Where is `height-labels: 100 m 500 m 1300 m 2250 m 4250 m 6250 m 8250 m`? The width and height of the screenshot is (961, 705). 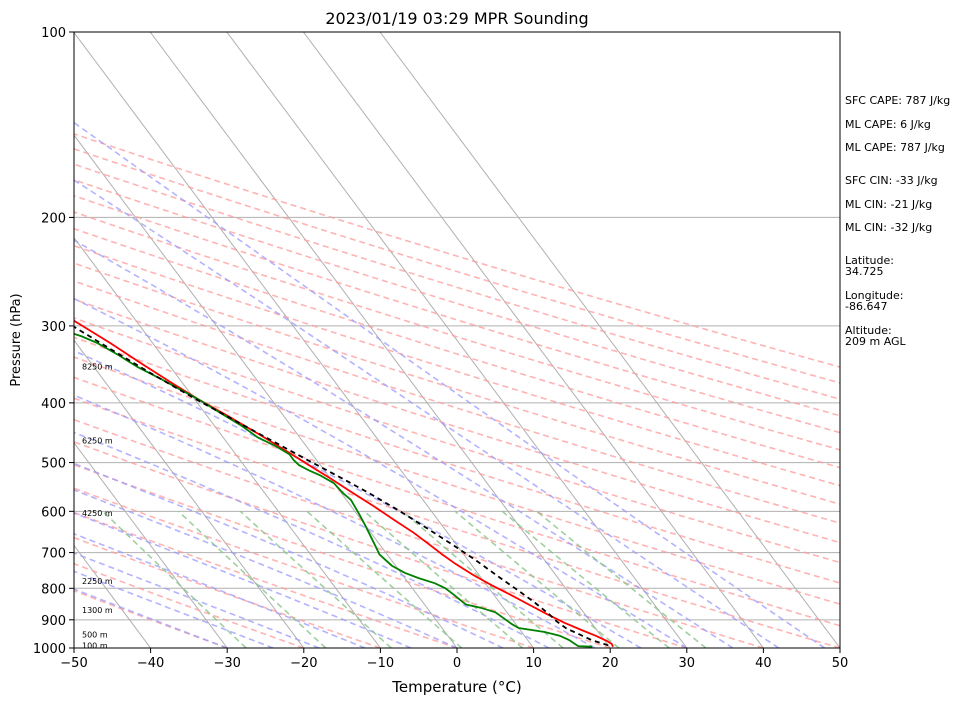
height-labels: 100 m 500 m 1300 m 2250 m 4250 m 6250 m 8250 m is located at coordinates (97, 506).